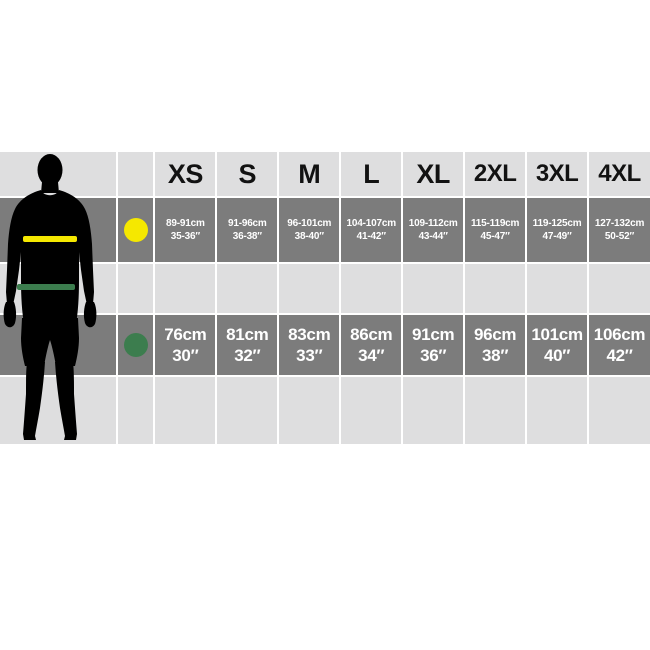 The width and height of the screenshot is (650, 650). I want to click on waist-value: 101cm 40″, so click(557, 345).